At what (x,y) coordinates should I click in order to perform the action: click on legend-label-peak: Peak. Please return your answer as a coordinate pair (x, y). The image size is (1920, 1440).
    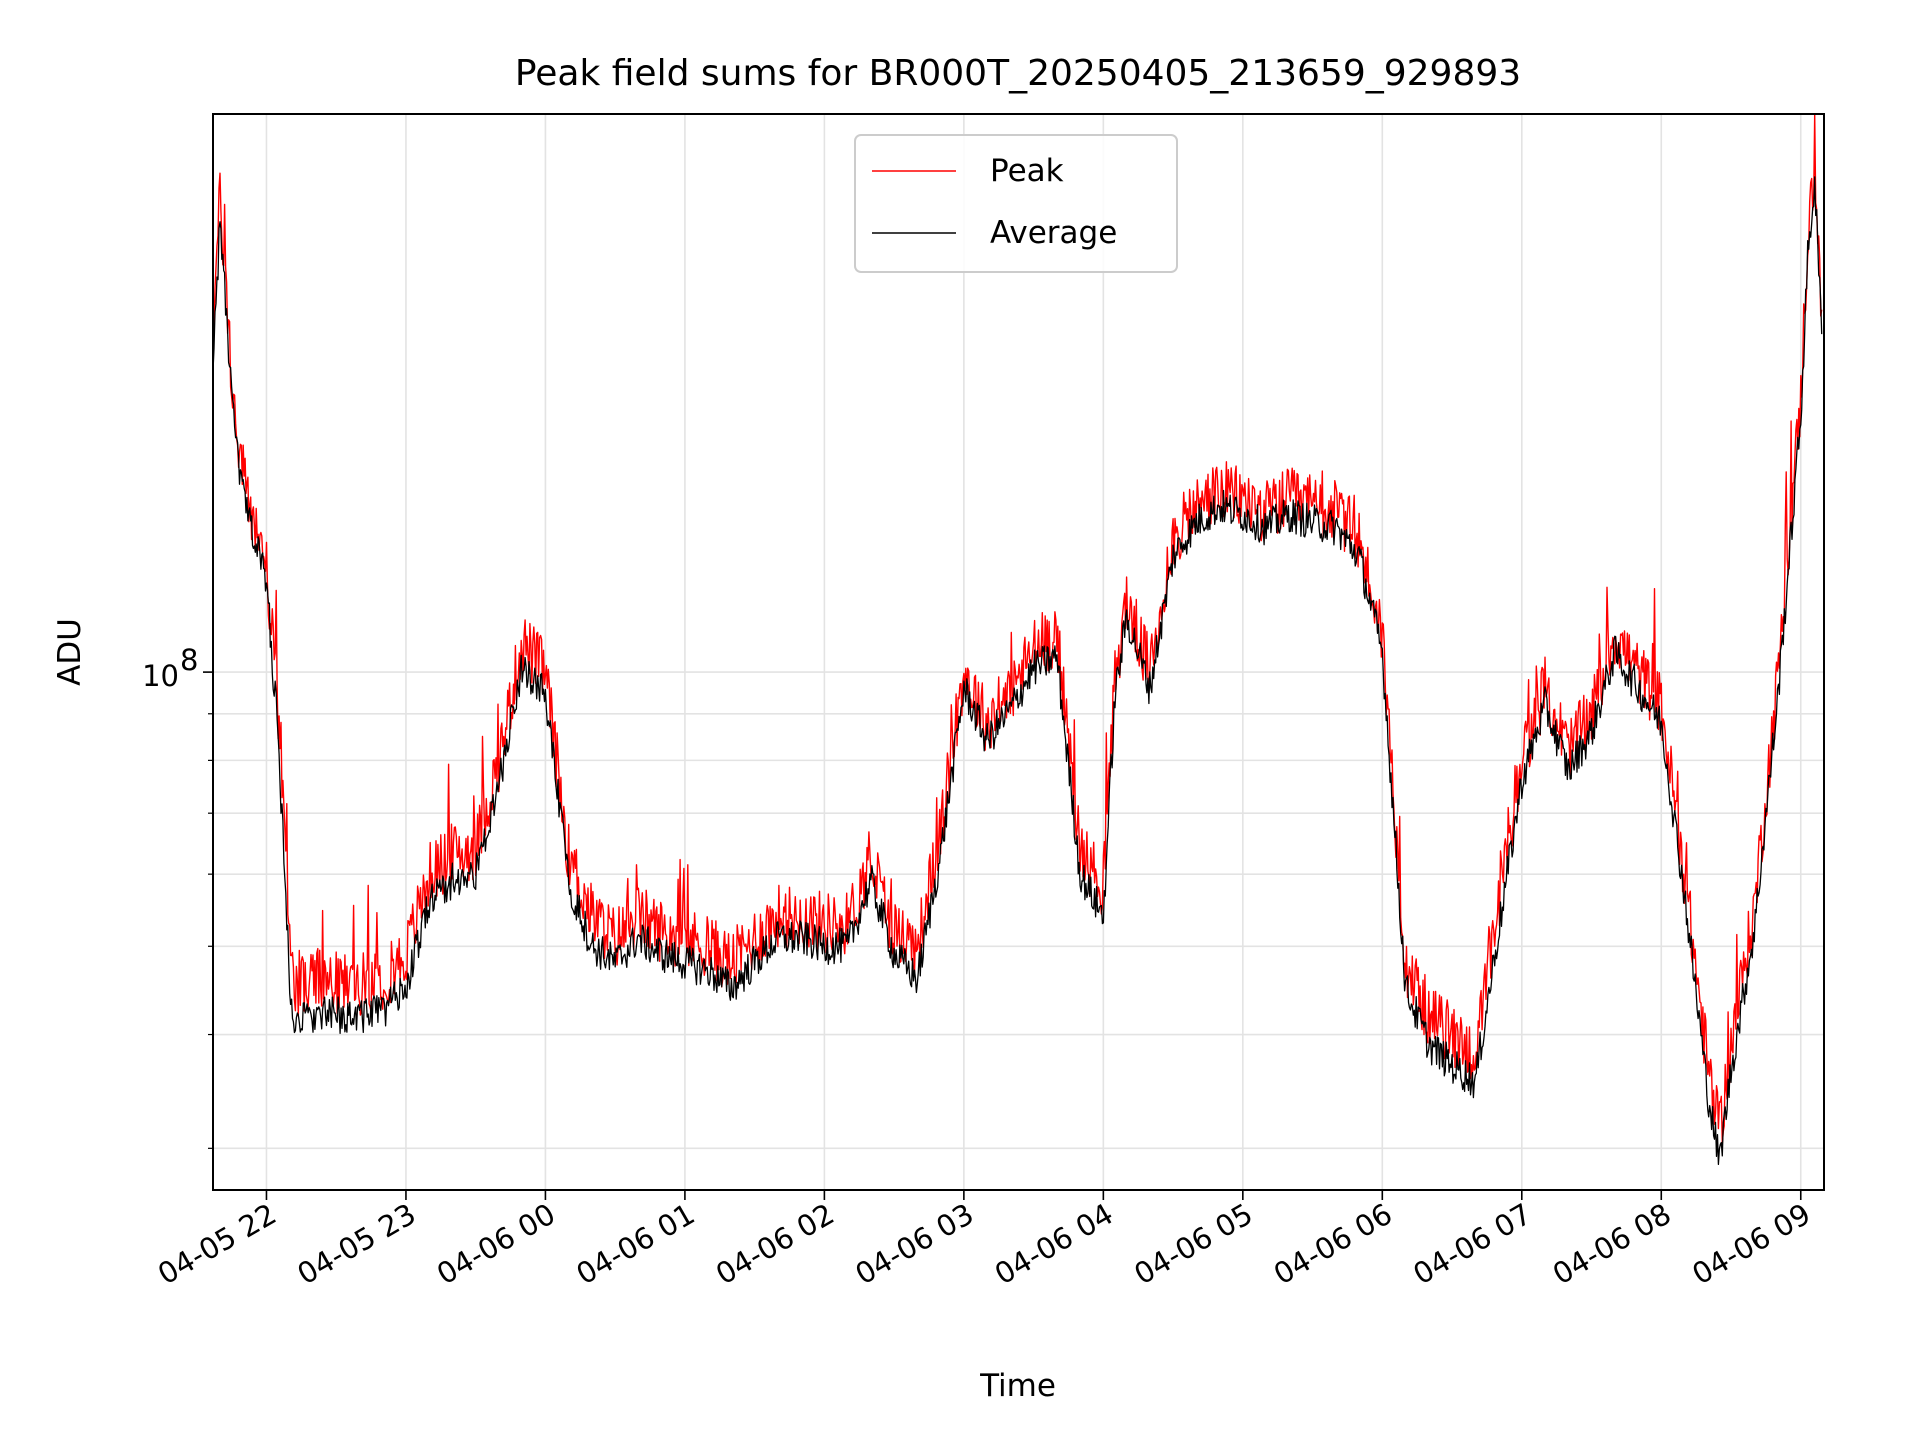
    Looking at the image, I should click on (1027, 171).